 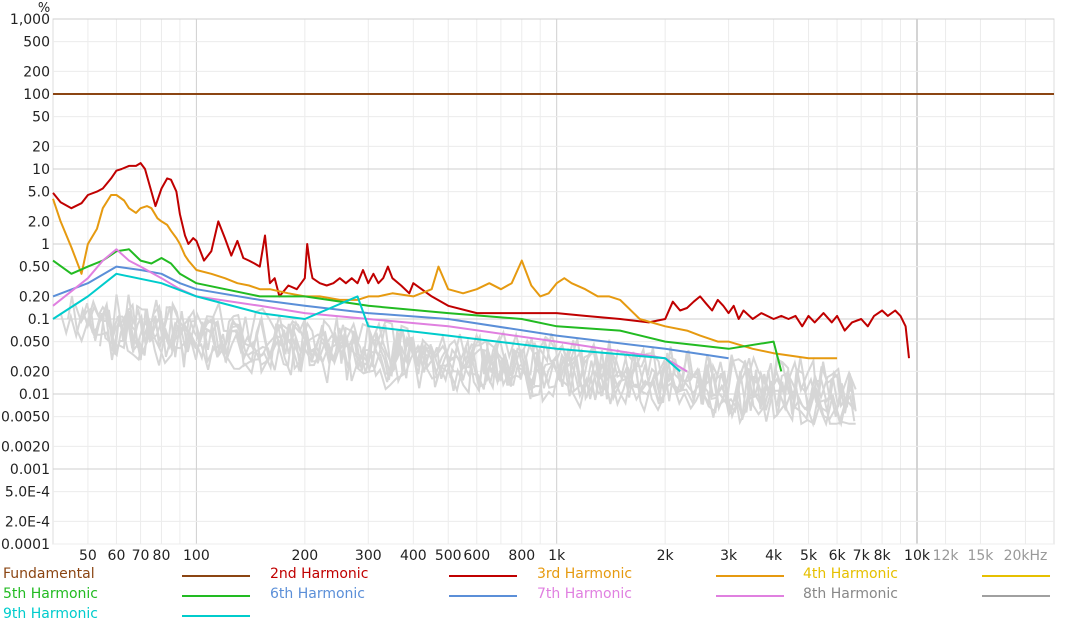 I want to click on legend-item: 6th Harmonic, so click(x=398, y=595).